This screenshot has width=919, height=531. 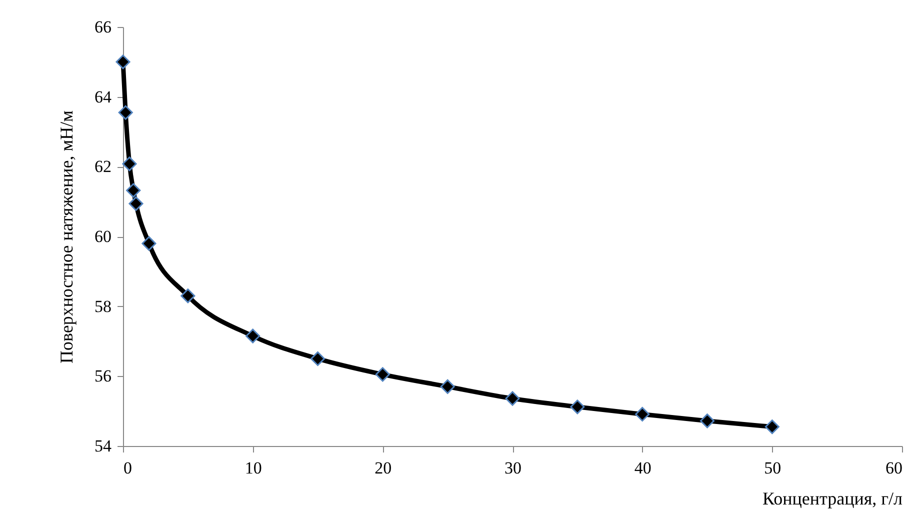 What do you see at coordinates (103, 306) in the screenshot?
I see `y-tick-label: 58` at bounding box center [103, 306].